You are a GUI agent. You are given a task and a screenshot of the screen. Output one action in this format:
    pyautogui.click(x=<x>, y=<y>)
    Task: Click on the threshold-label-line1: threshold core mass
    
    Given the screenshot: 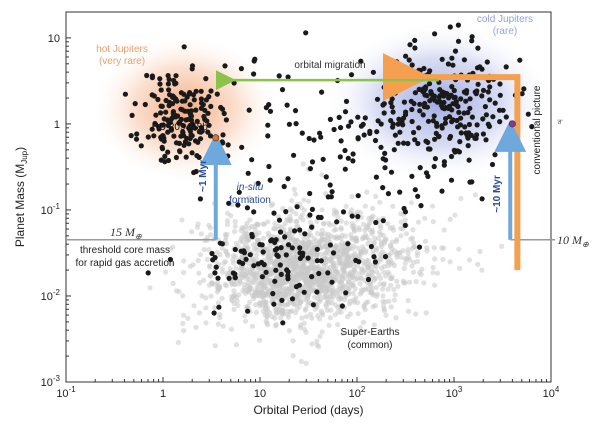 What is the action you would take?
    pyautogui.click(x=125, y=250)
    